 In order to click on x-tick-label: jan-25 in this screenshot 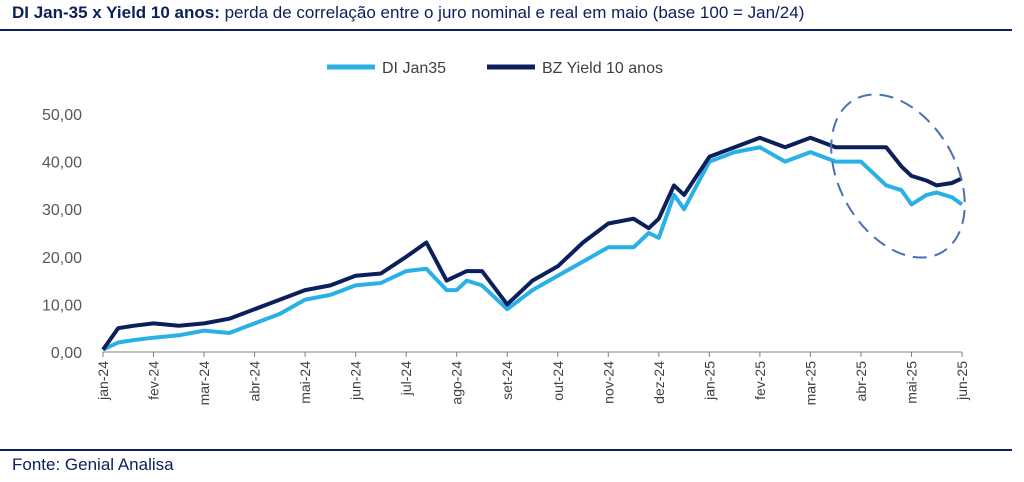, I will do `click(709, 381)`.